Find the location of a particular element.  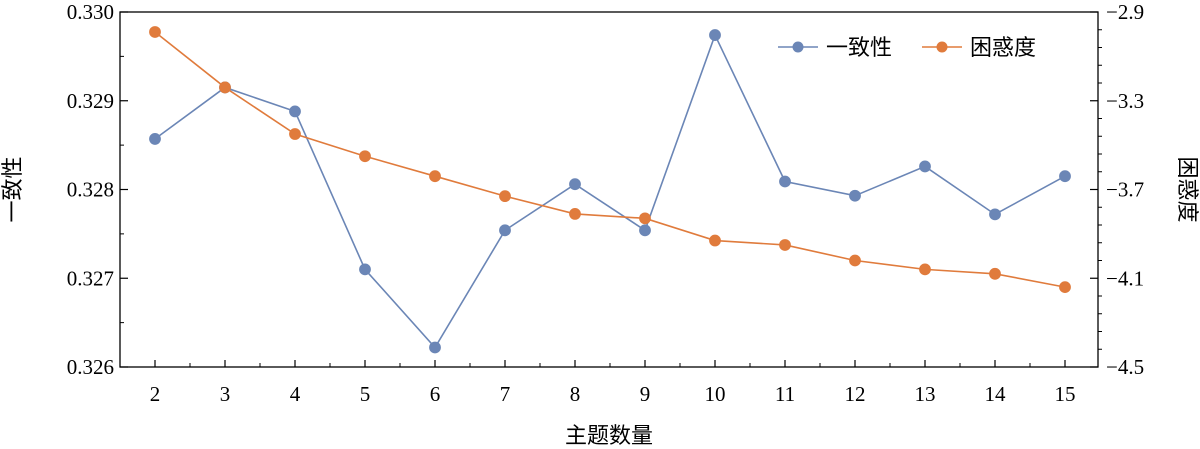

x-tick-label: 12 is located at coordinates (855, 394).